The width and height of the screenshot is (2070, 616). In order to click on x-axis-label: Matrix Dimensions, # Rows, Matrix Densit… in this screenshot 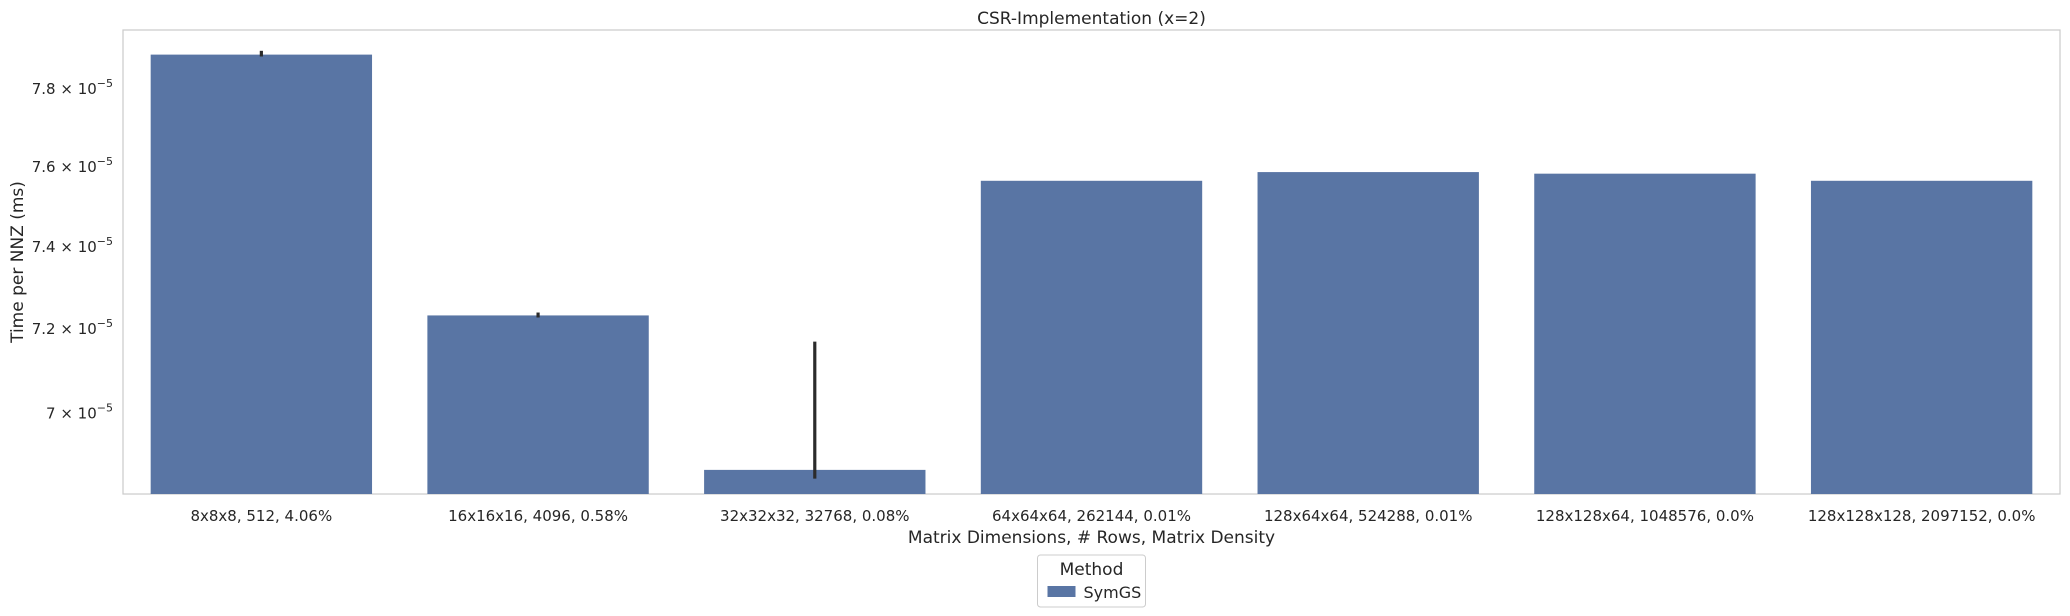, I will do `click(1091, 538)`.